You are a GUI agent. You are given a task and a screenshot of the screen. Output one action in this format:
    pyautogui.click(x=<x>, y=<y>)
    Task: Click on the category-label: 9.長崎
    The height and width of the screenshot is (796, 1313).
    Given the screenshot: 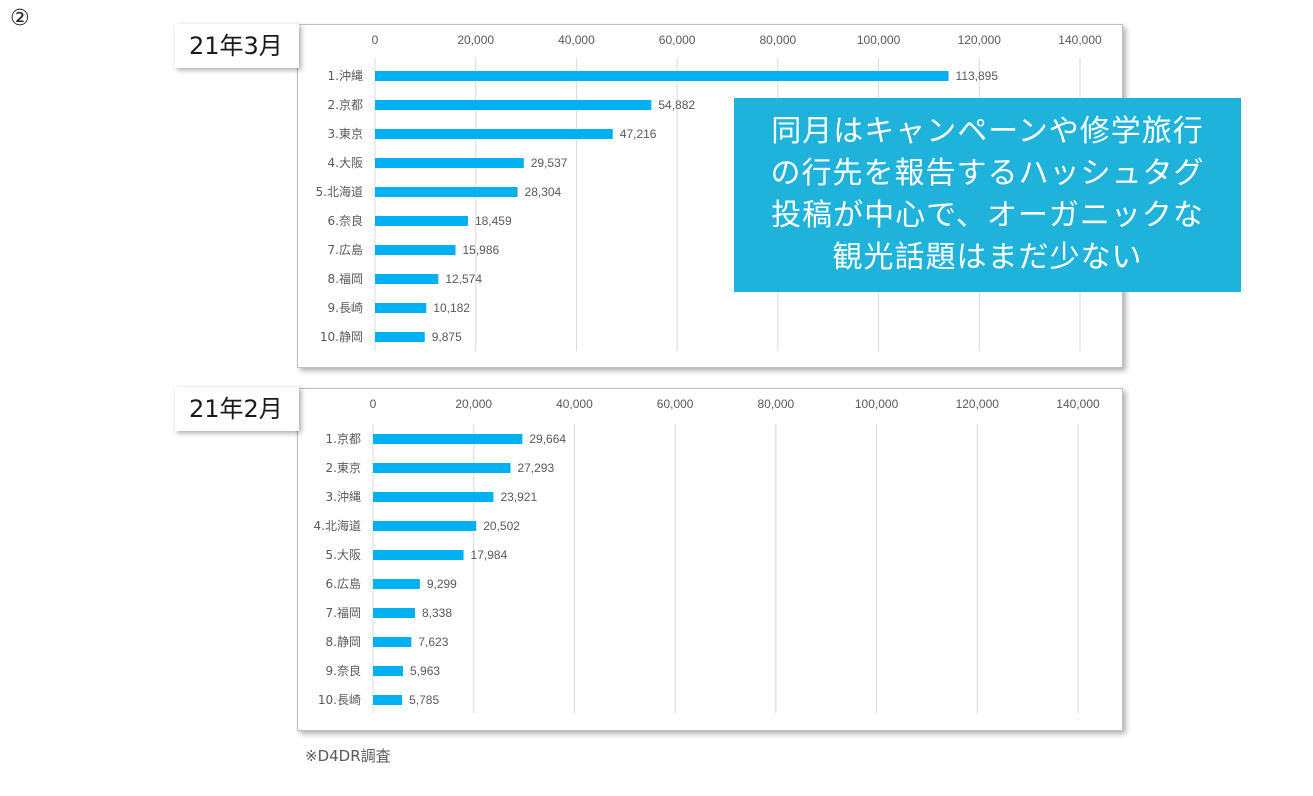 What is the action you would take?
    pyautogui.click(x=345, y=308)
    